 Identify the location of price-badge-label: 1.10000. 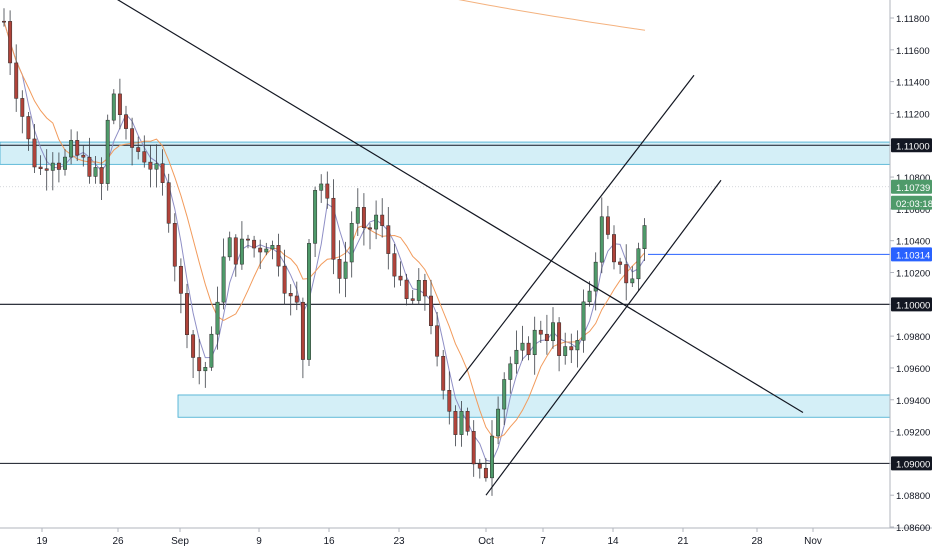
(913, 305).